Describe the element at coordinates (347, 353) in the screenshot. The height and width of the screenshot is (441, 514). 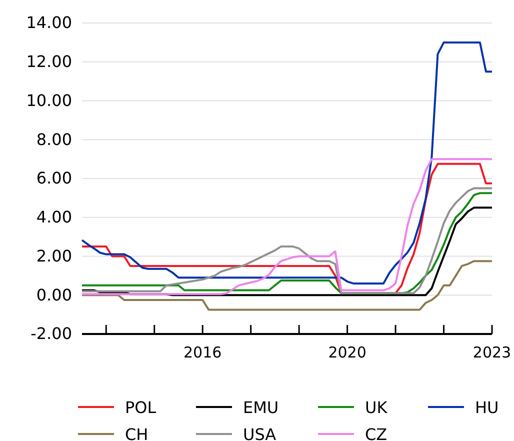
I see `x-tick-label: 2020` at that location.